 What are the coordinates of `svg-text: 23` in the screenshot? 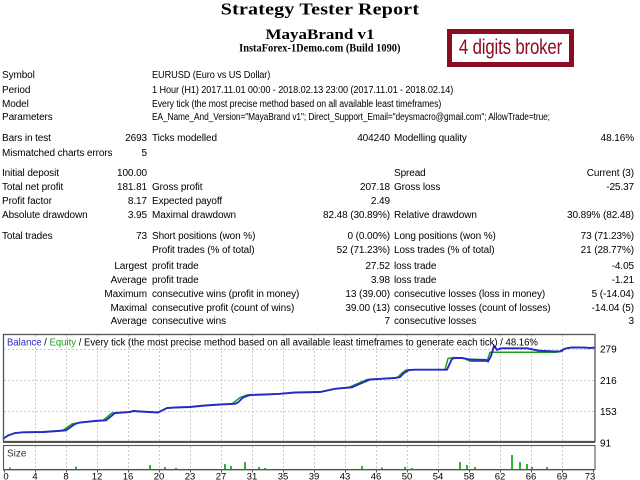 It's located at (190, 476).